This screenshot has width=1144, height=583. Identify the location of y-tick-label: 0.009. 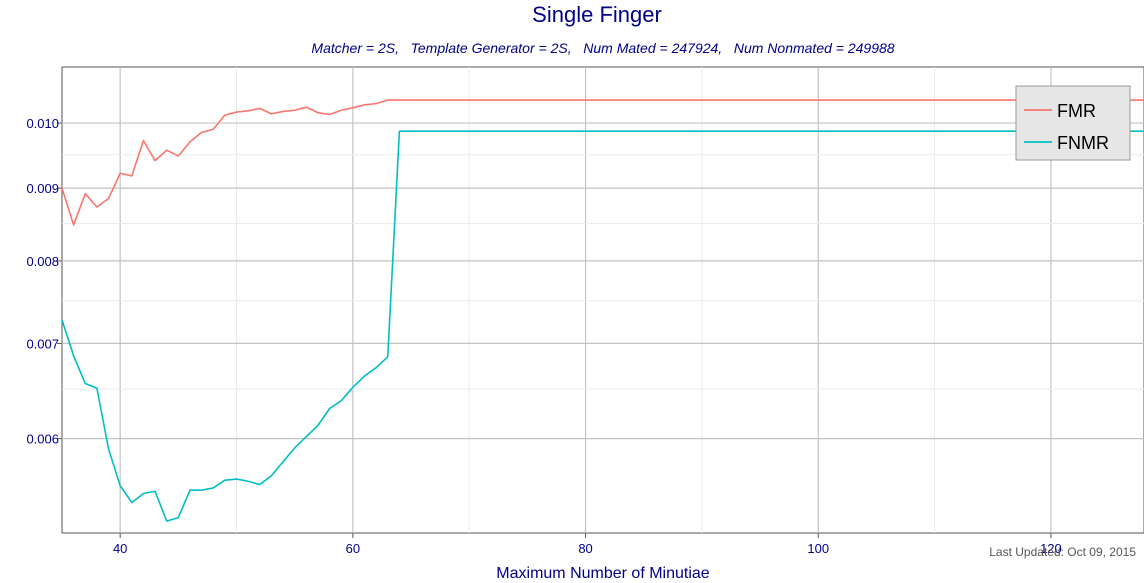
(42, 188).